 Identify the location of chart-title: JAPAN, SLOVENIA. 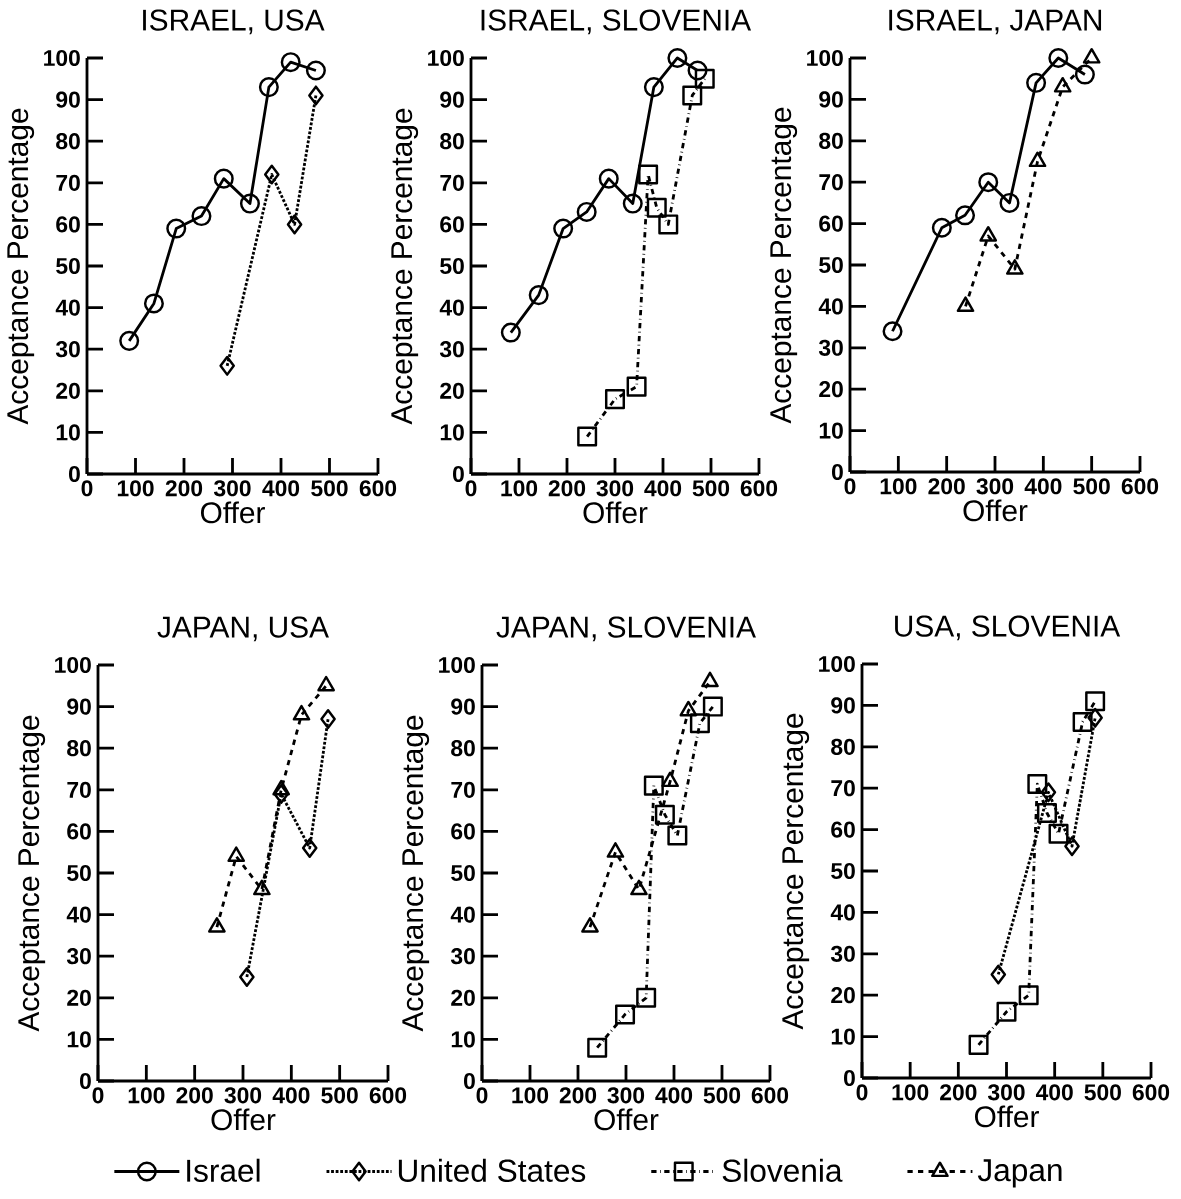
(626, 629).